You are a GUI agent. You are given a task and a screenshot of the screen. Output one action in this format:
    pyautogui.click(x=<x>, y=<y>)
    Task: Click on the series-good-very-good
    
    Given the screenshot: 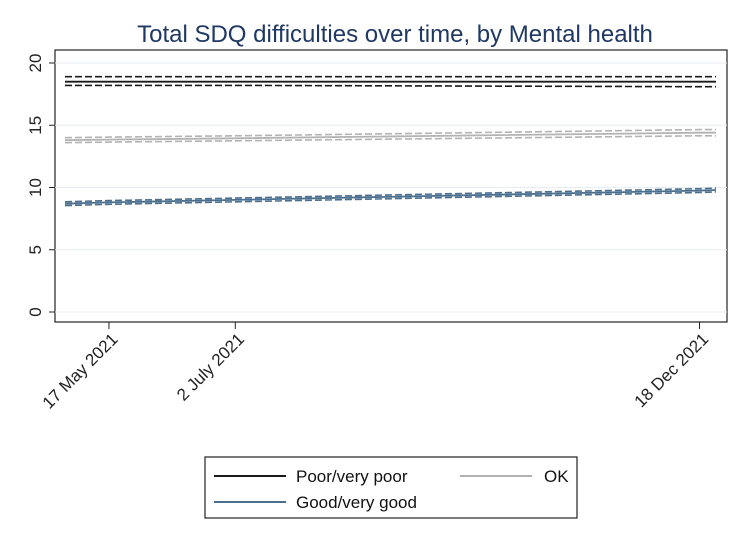 What is the action you would take?
    pyautogui.click(x=390, y=197)
    